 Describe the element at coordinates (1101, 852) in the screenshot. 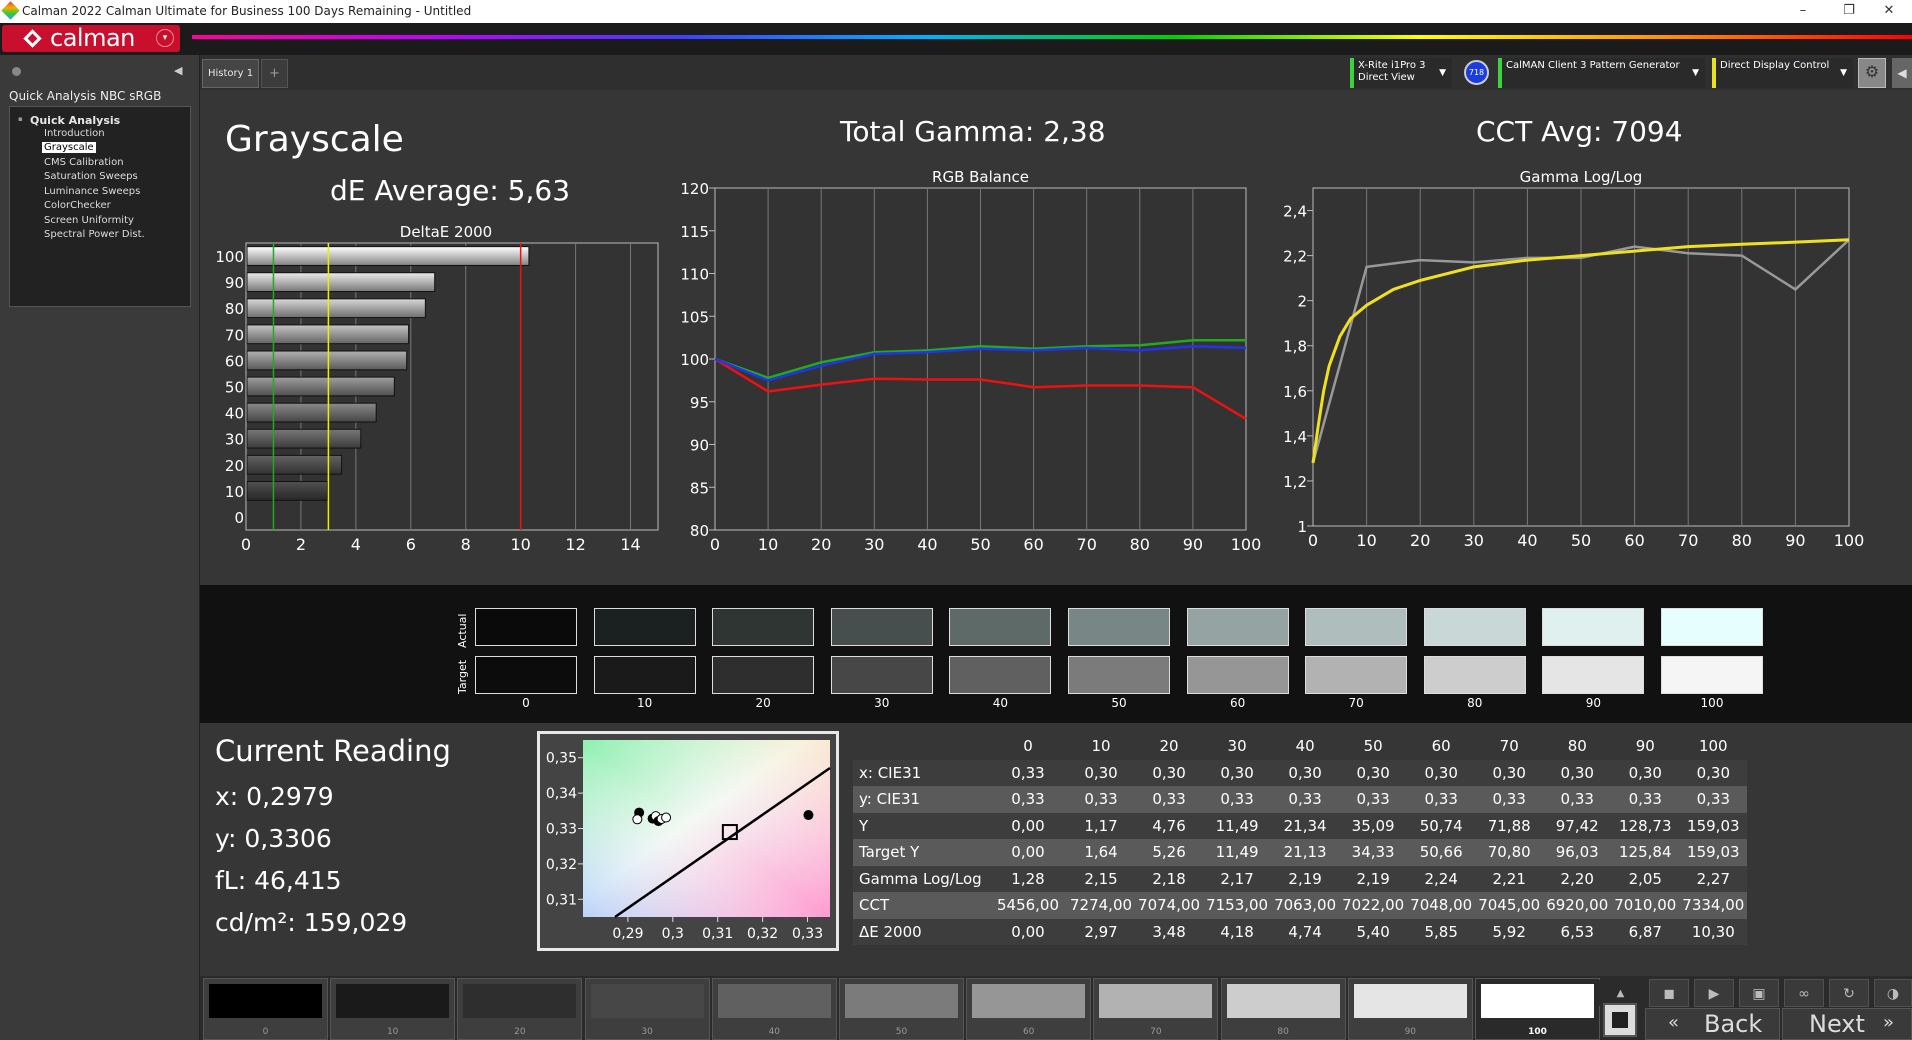

I see `table-cell: 1,64` at that location.